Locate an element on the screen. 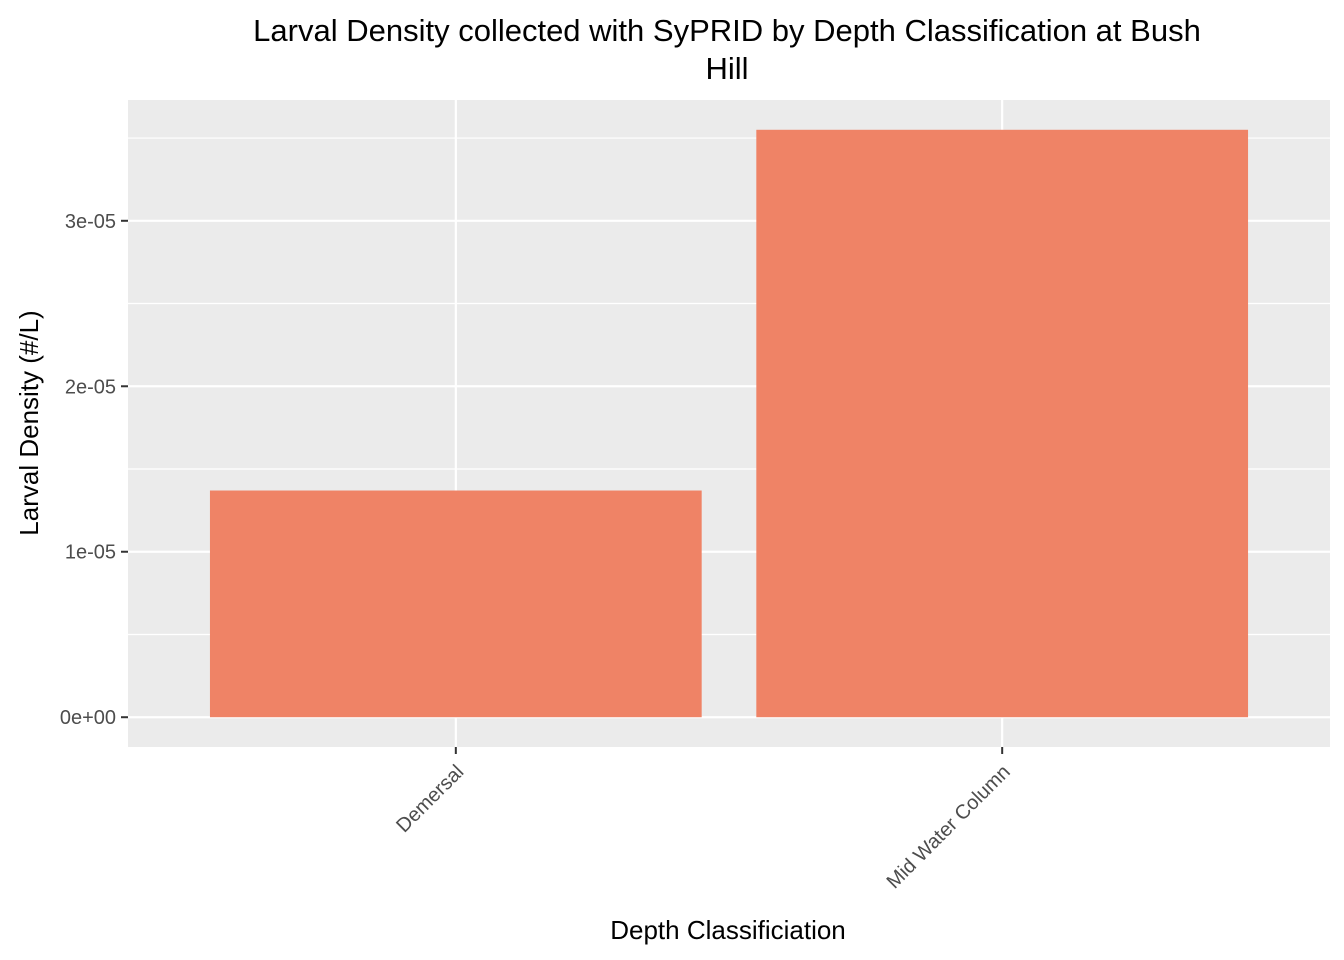 The width and height of the screenshot is (1344, 960). x-axis-title: Depth Classificiation is located at coordinates (728, 930).